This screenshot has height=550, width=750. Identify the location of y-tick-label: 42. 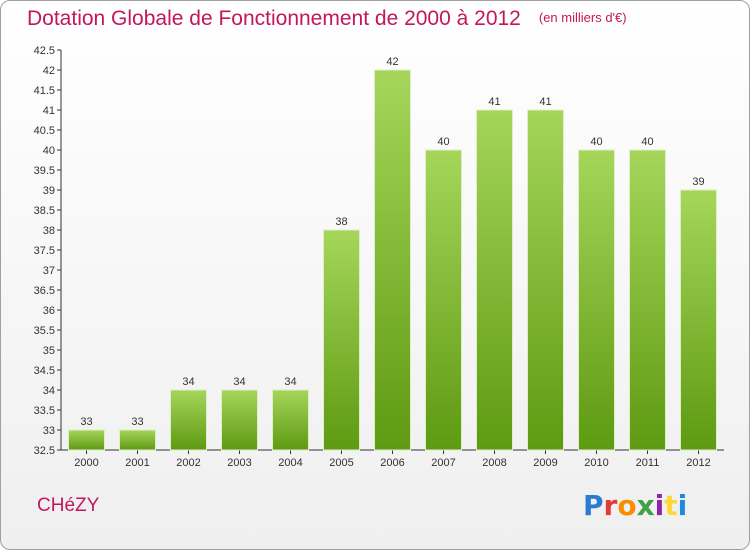
(49, 71).